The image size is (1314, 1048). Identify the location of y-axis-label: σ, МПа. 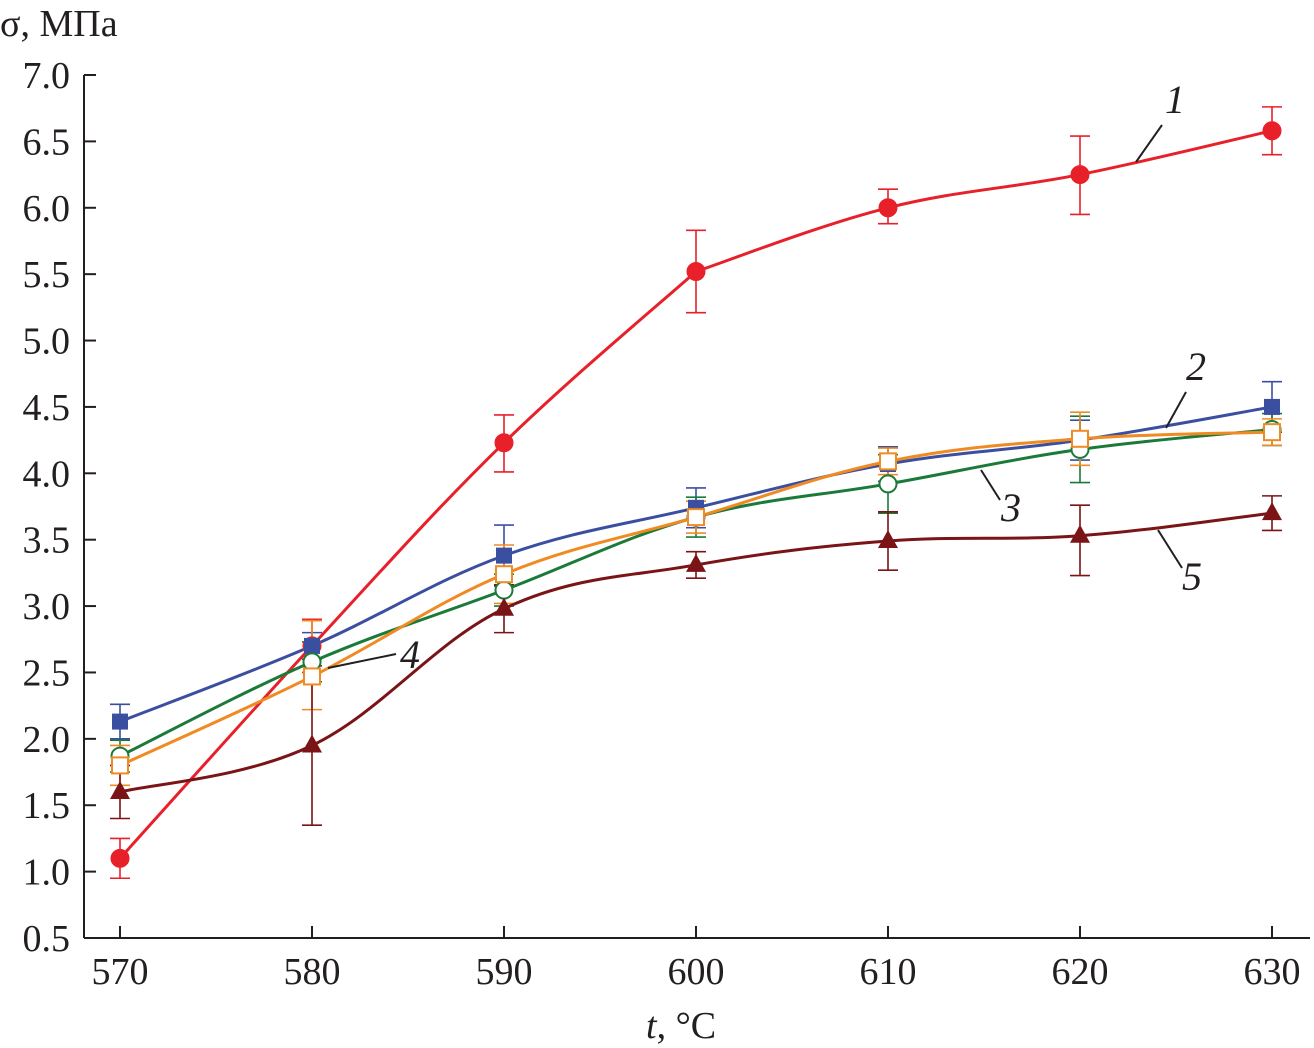
(59, 24).